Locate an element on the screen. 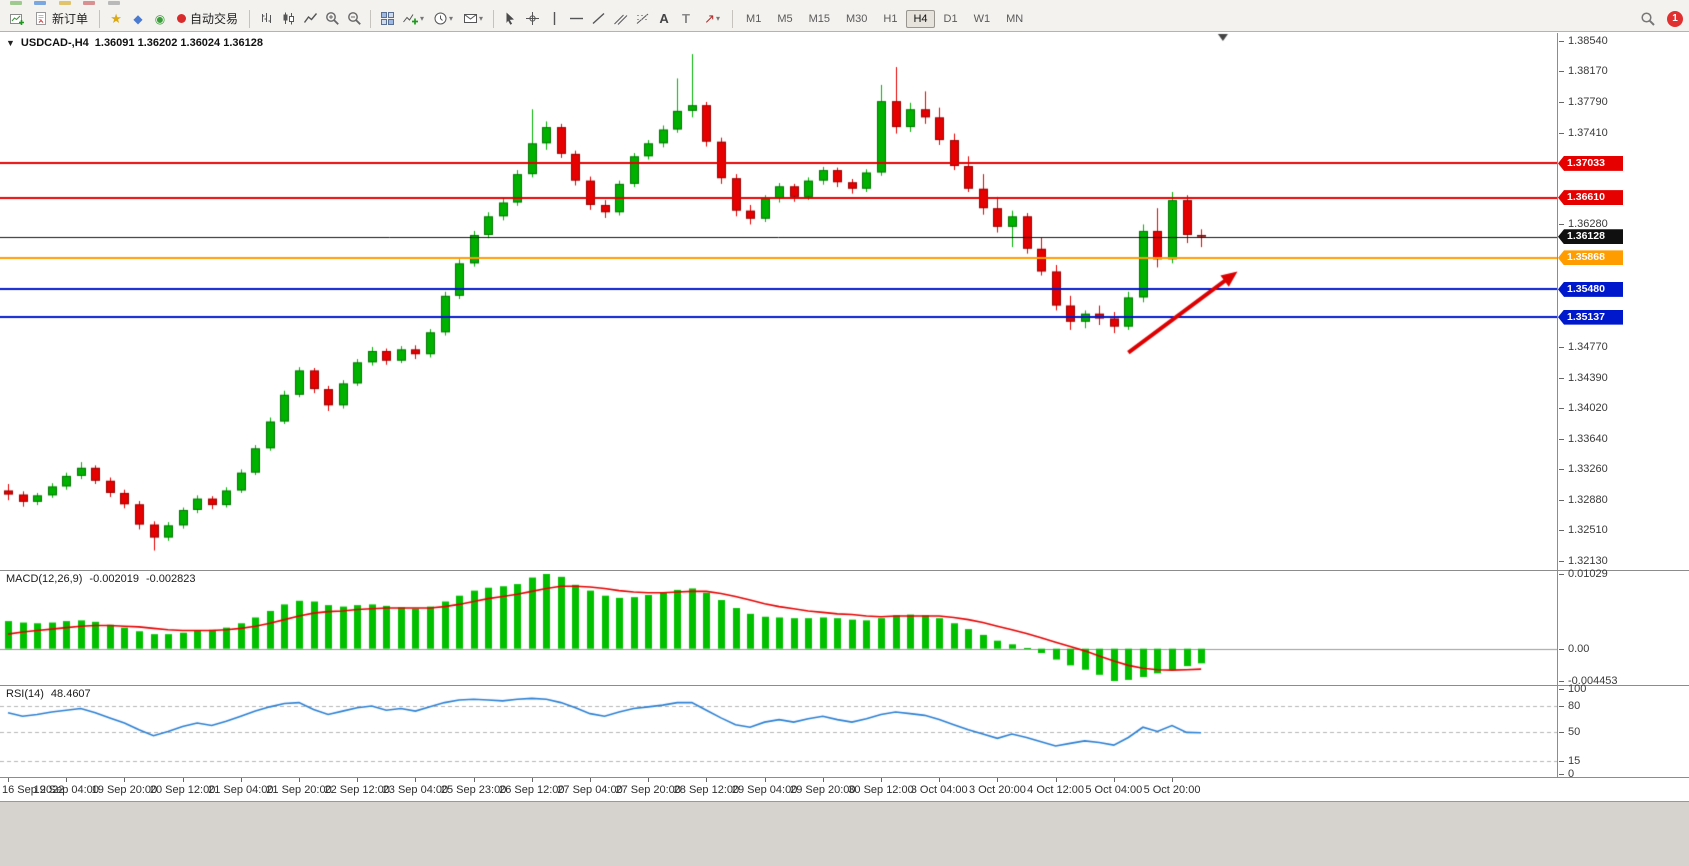 The width and height of the screenshot is (1689, 866). time-axis-label: 25 Sep 23:00 is located at coordinates (473, 790).